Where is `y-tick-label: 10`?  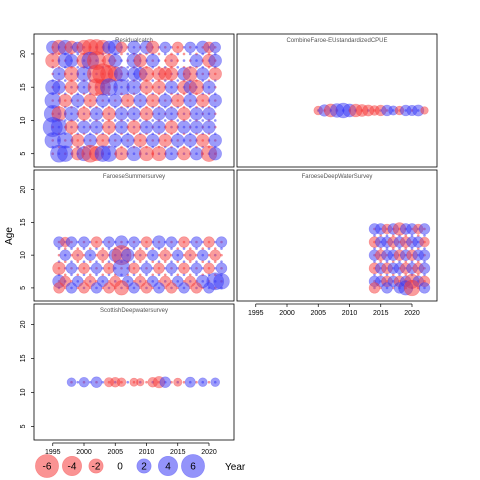 y-tick-label: 10 is located at coordinates (23, 392).